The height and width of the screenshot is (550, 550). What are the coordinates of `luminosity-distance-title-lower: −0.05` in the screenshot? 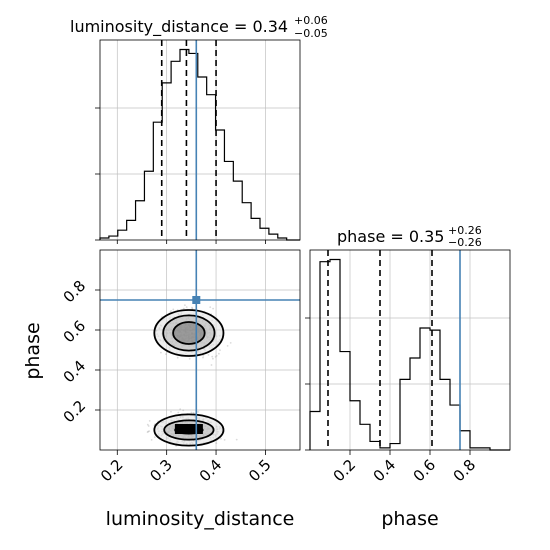 It's located at (311, 33).